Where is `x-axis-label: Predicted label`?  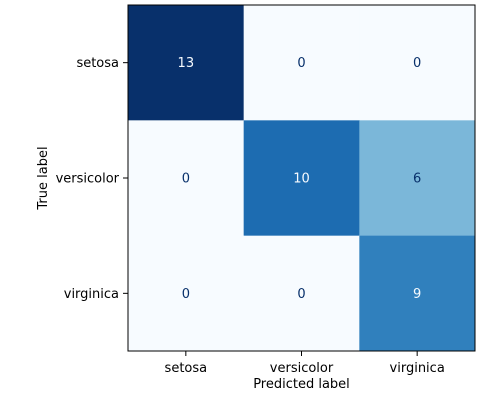
x-axis-label: Predicted label is located at coordinates (301, 384).